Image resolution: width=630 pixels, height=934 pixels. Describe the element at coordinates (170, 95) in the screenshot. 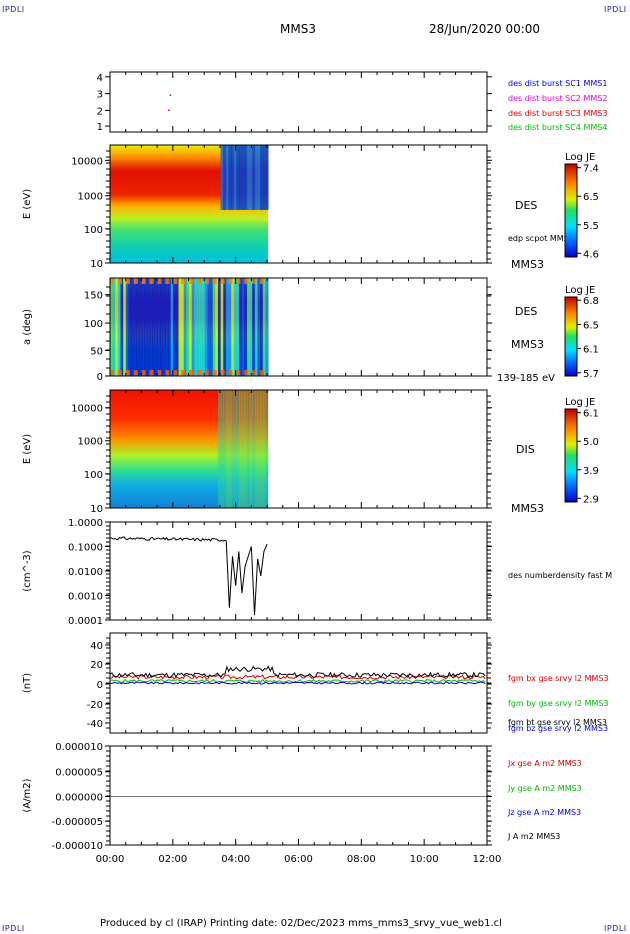

I see `burst-point` at that location.